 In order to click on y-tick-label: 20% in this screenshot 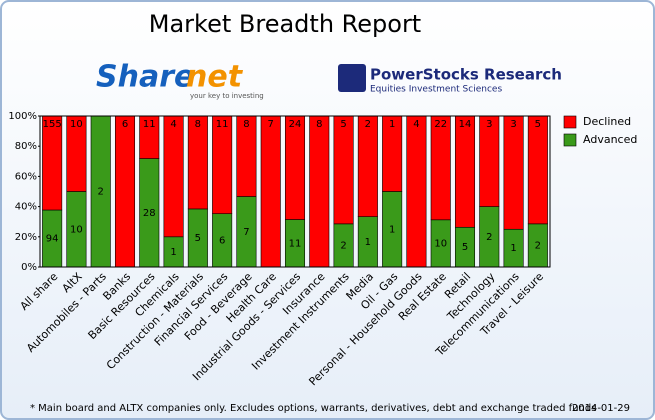, I will do `click(26, 237)`.